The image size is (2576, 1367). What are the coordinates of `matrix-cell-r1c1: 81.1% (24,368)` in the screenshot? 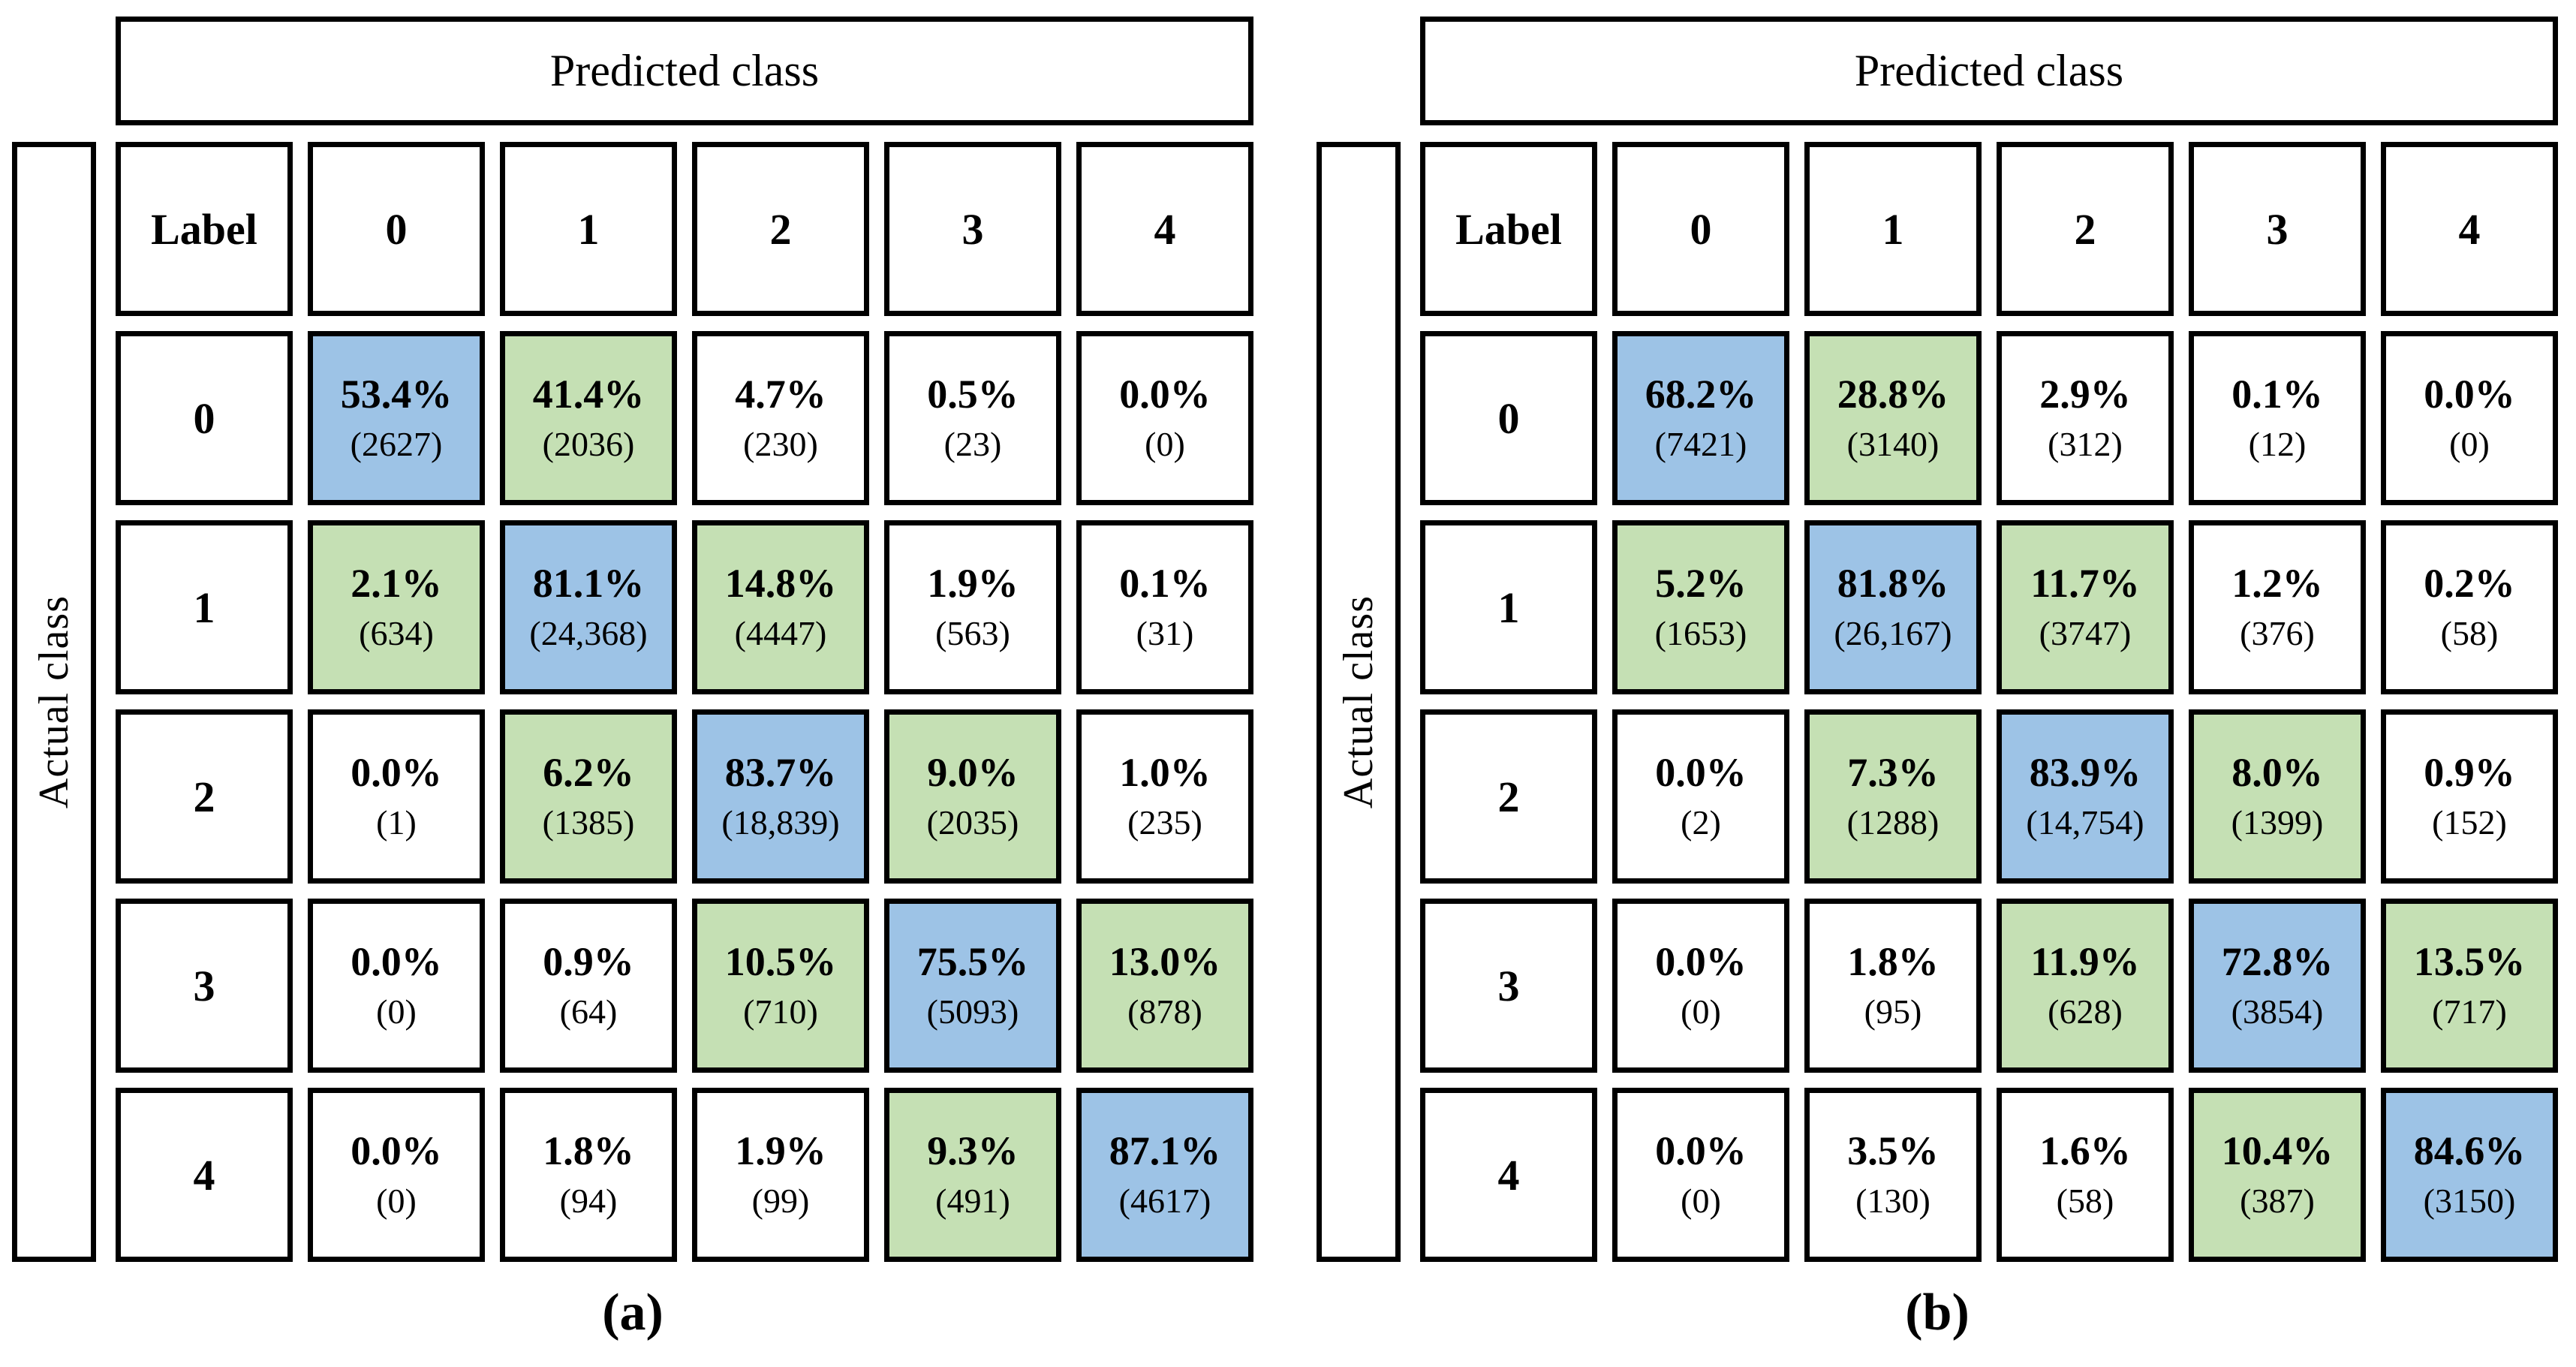 It's located at (588, 607).